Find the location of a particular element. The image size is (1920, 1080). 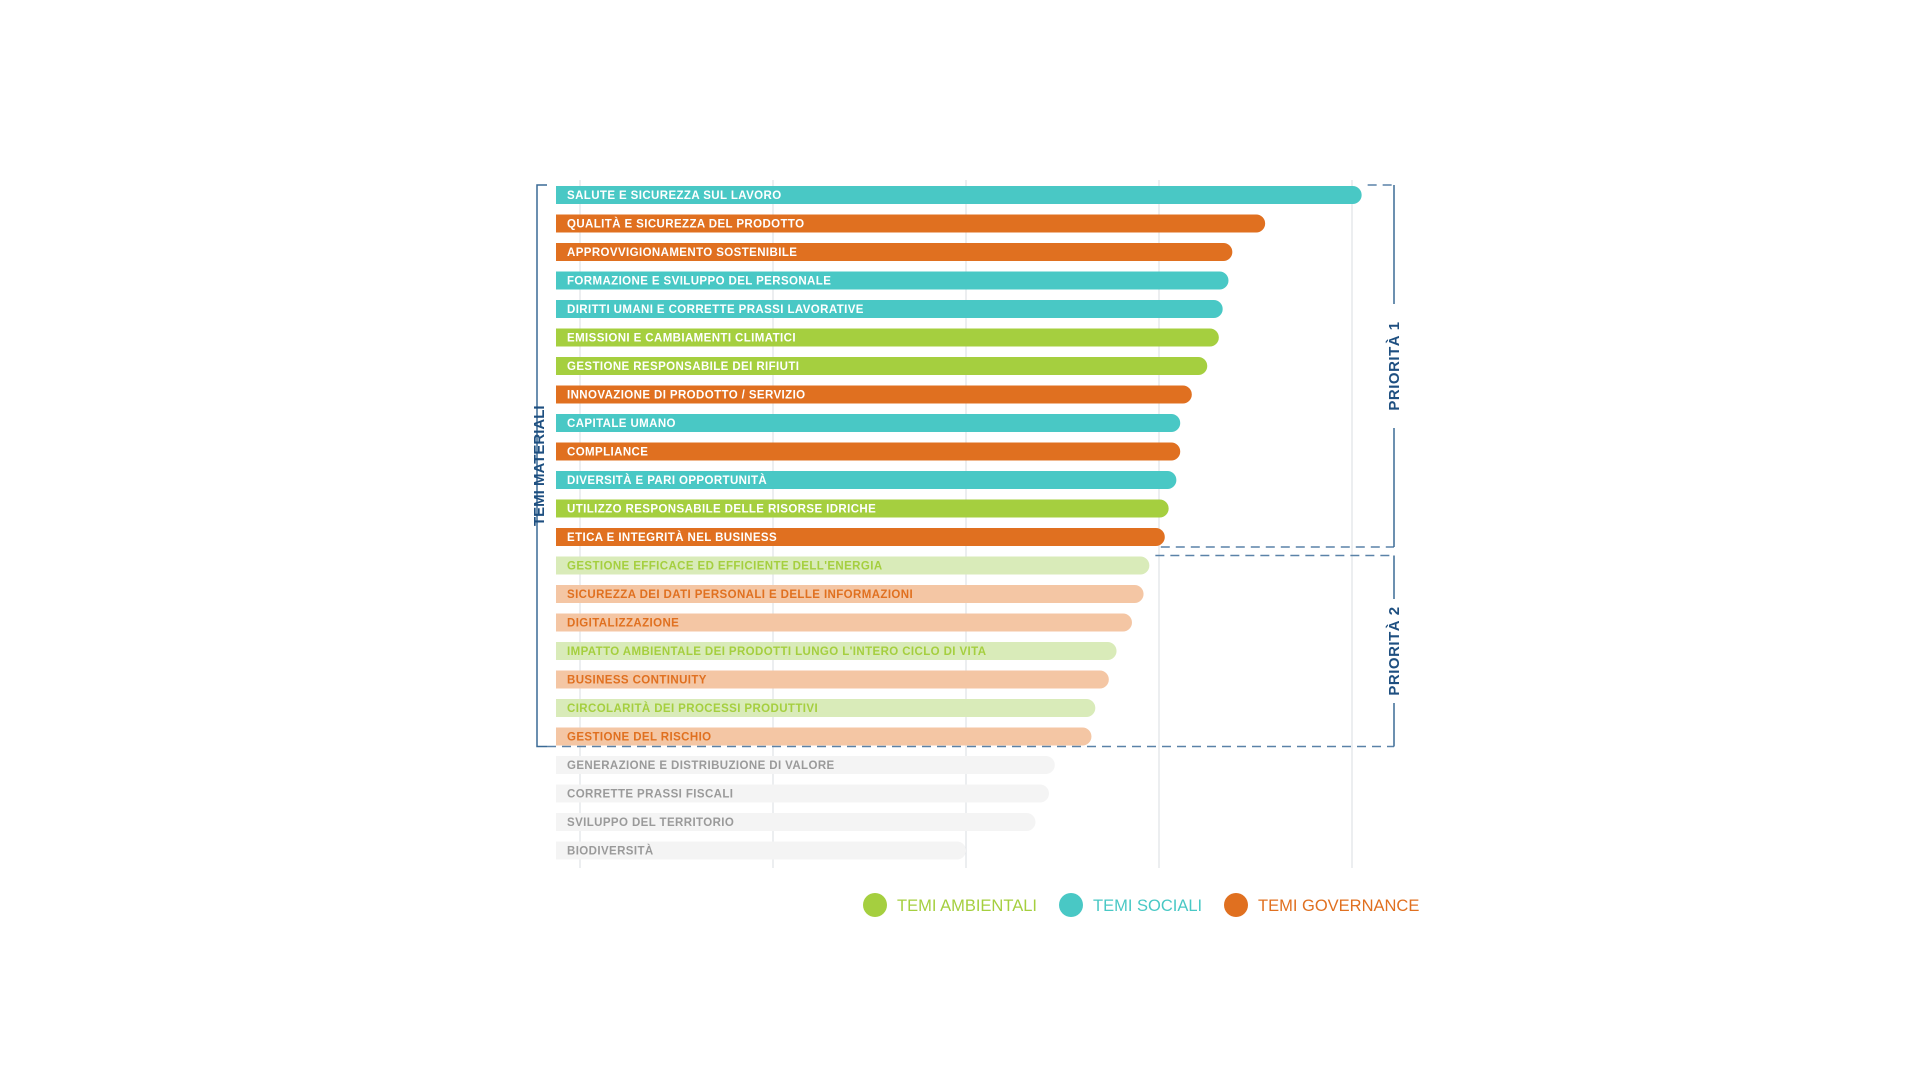

bar-label: EMISSIONI E CAMBIAMENTI CLIMATICI is located at coordinates (681, 339).